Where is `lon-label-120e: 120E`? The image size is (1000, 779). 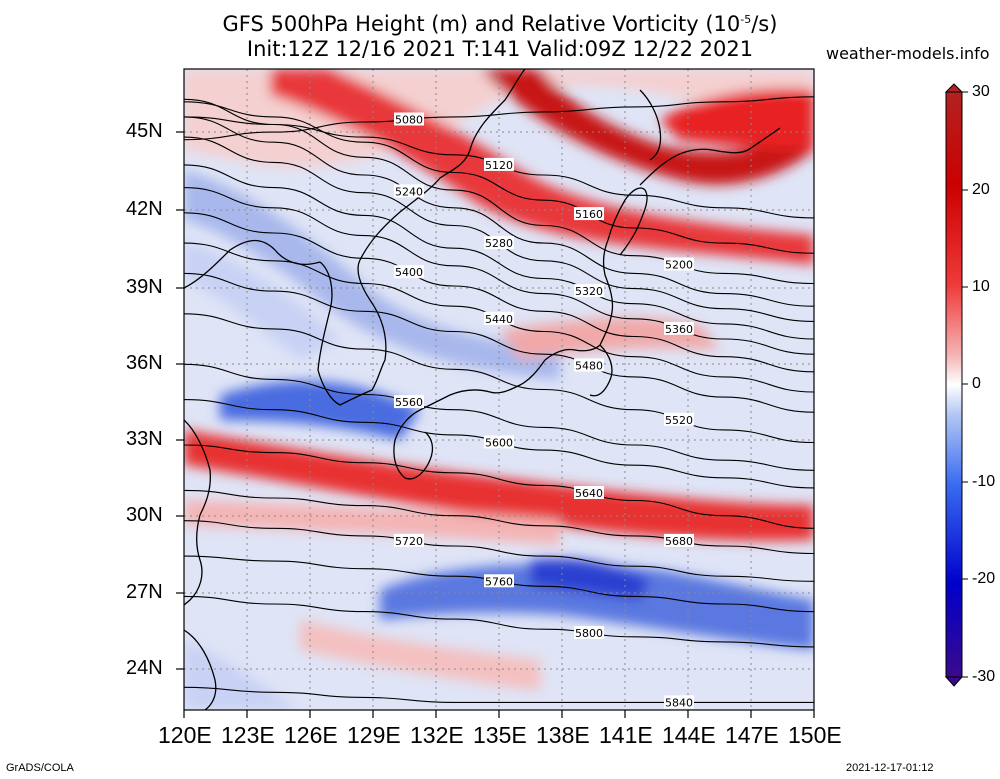 lon-label-120e: 120E is located at coordinates (185, 735).